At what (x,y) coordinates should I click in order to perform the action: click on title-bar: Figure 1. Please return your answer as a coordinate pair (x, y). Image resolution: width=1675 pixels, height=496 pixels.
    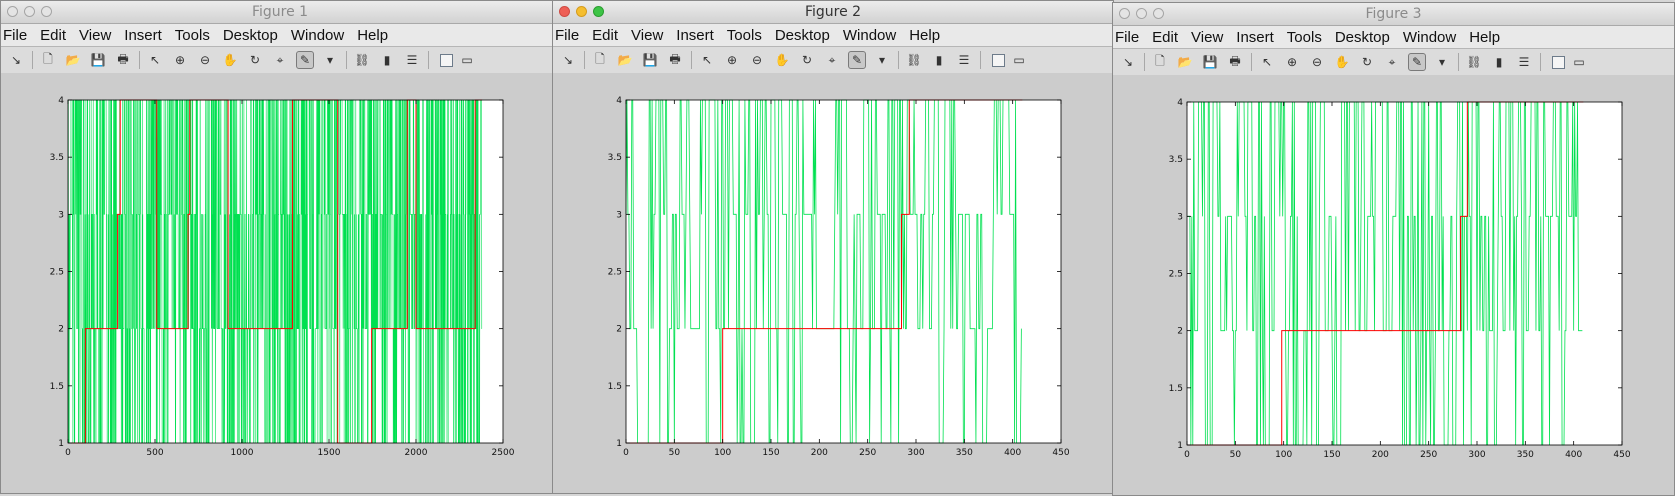
    Looking at the image, I should click on (280, 12).